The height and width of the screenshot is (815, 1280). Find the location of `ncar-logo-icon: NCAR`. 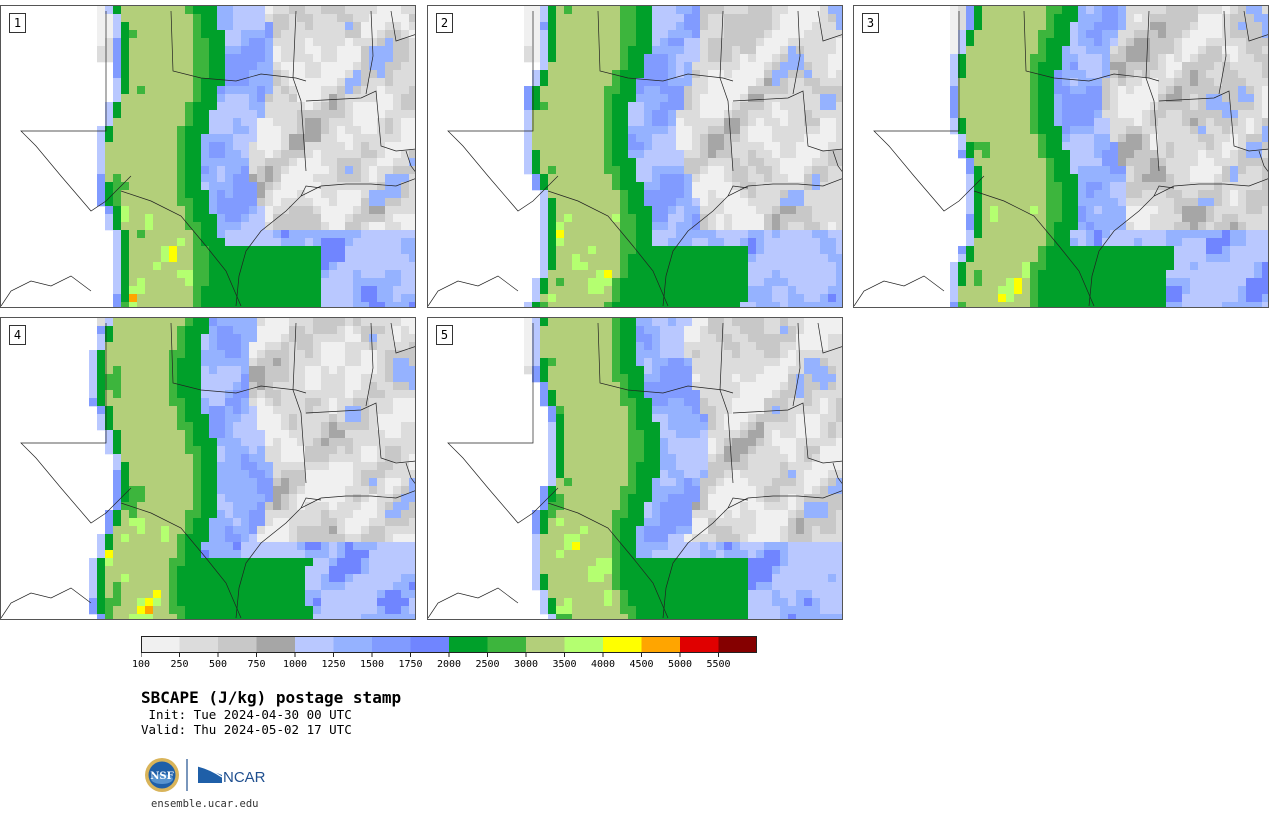

ncar-logo-icon: NCAR is located at coordinates (231, 775).